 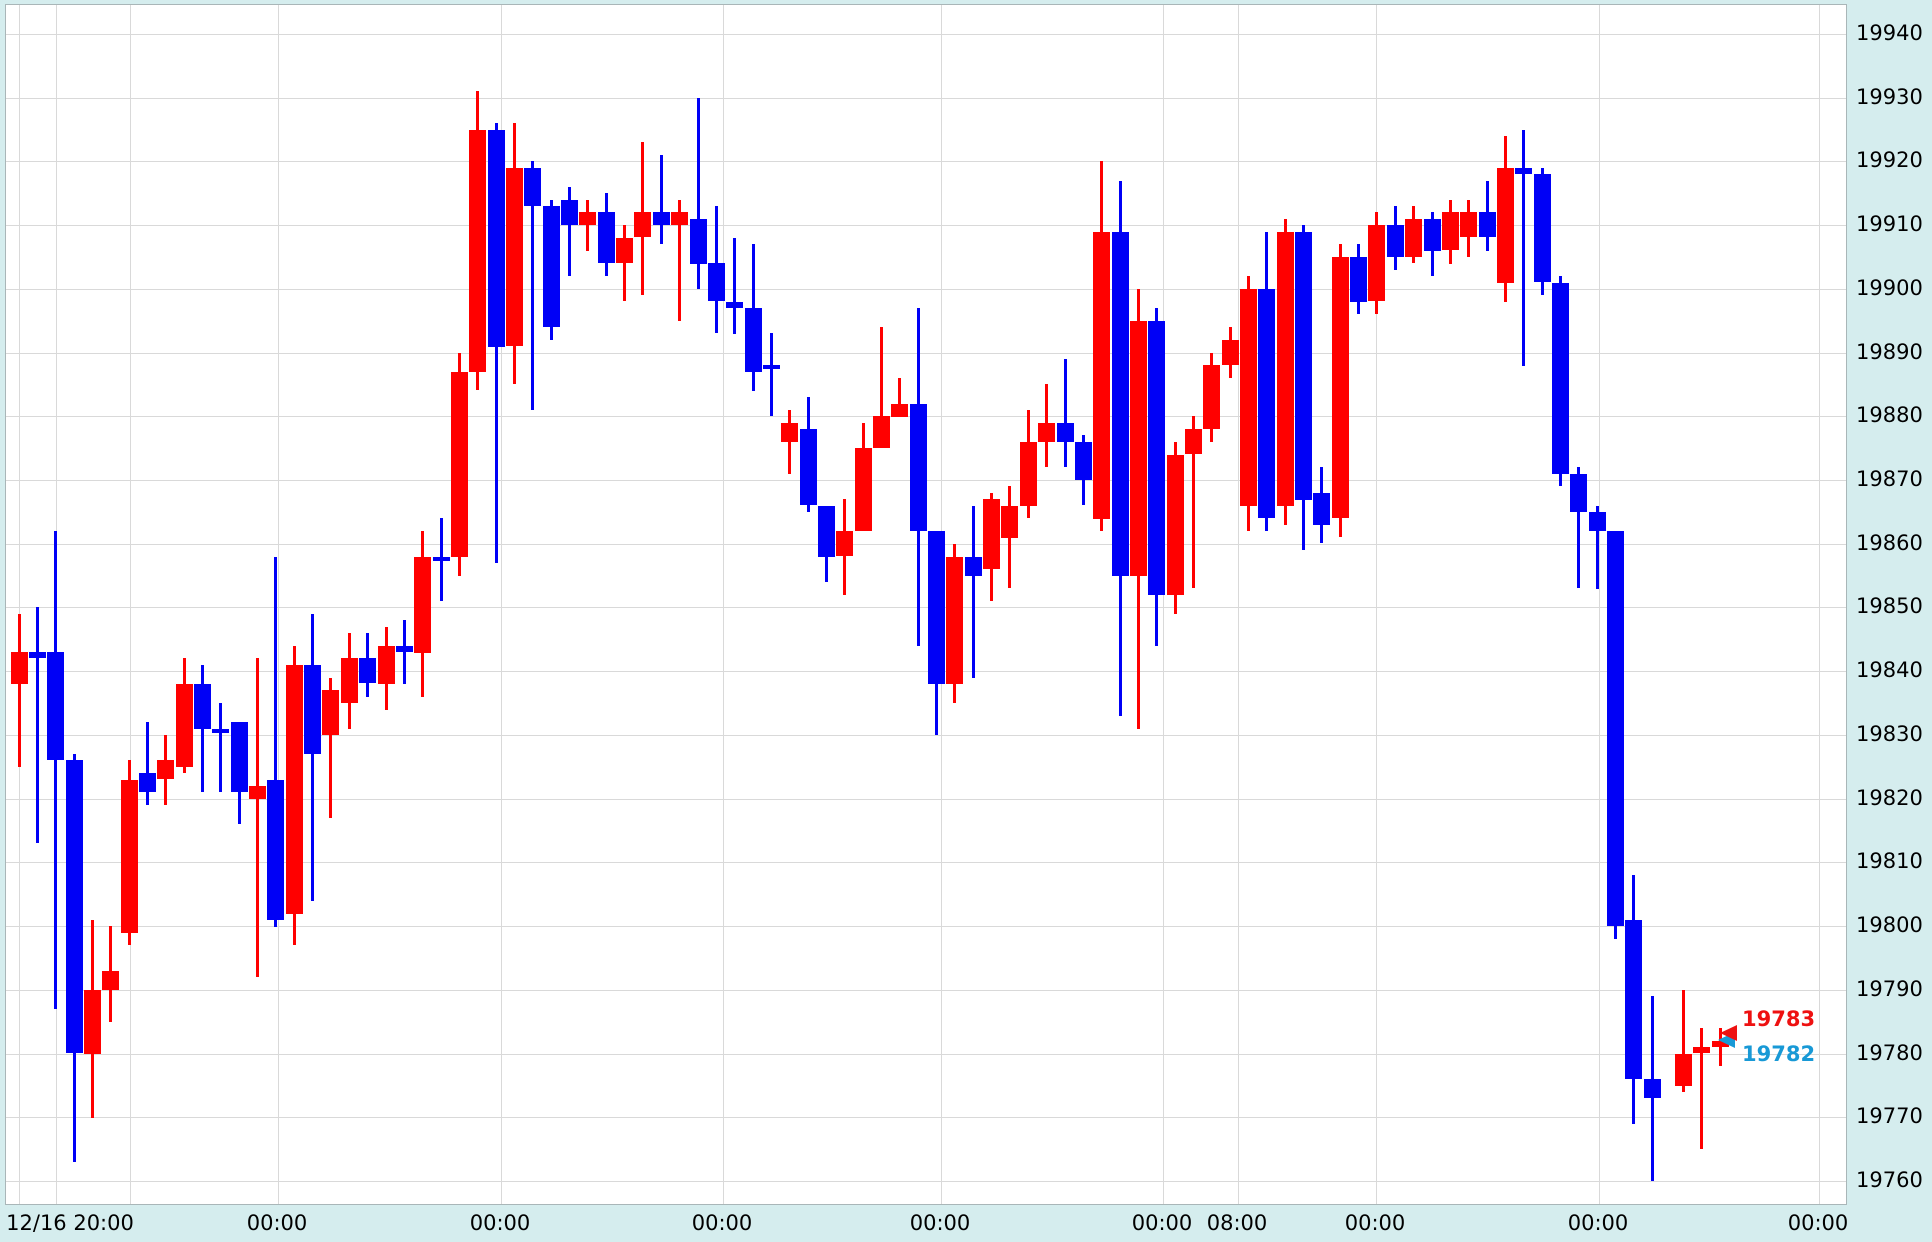 What do you see at coordinates (1889, 1180) in the screenshot?
I see `price-axis-label: 19760` at bounding box center [1889, 1180].